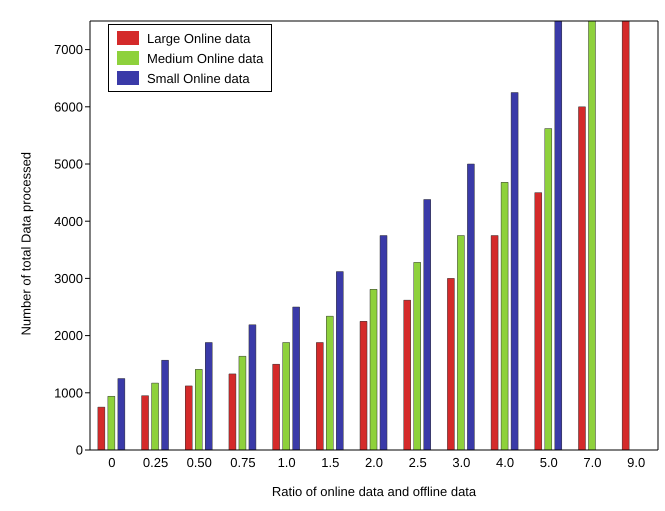  I want to click on x-tick-label: 0.25, so click(155, 462).